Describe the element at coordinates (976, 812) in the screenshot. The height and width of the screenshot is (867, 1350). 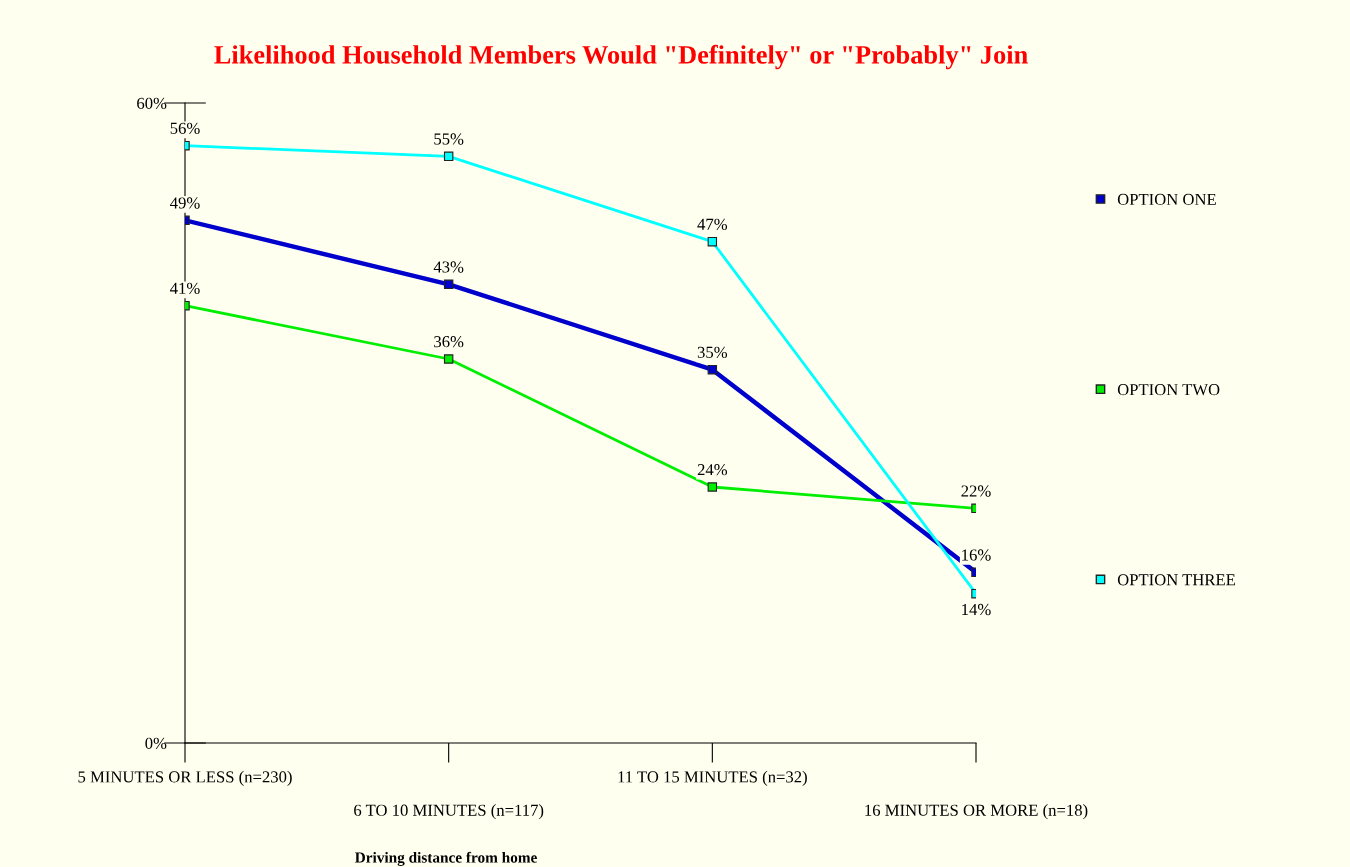
I see `x-tick-label: 16 MINUTES OR MORE (n=18)` at that location.